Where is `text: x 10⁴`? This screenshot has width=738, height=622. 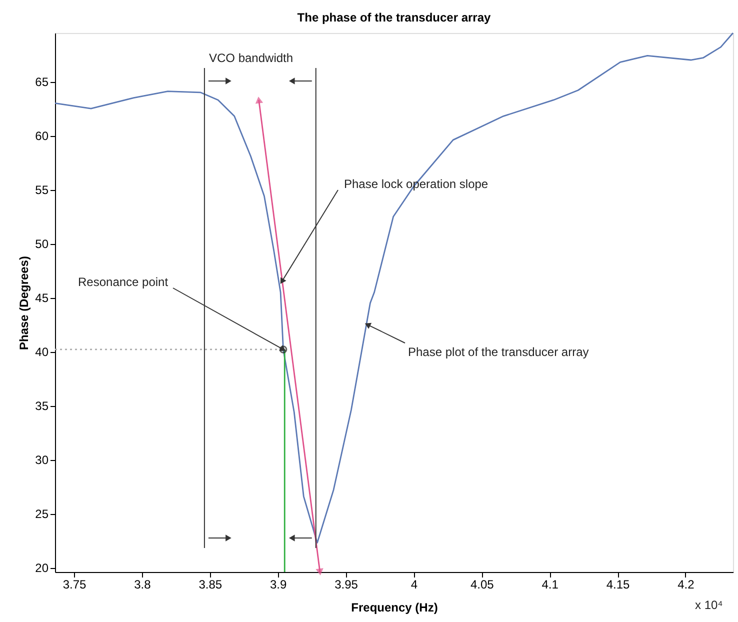
text: x 10⁴ is located at coordinates (709, 605).